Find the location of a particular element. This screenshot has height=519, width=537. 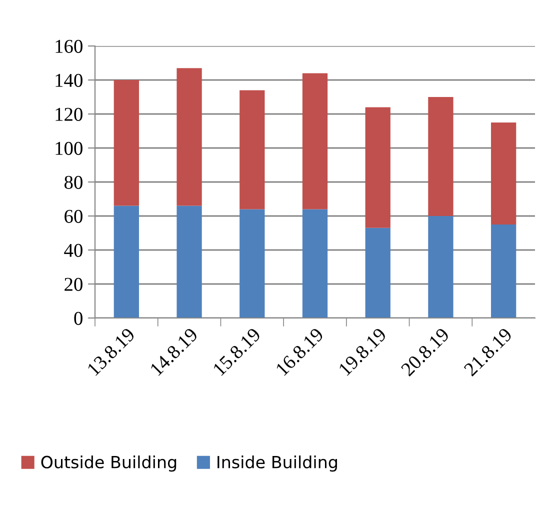

y-tick-label: 40 is located at coordinates (73, 250).